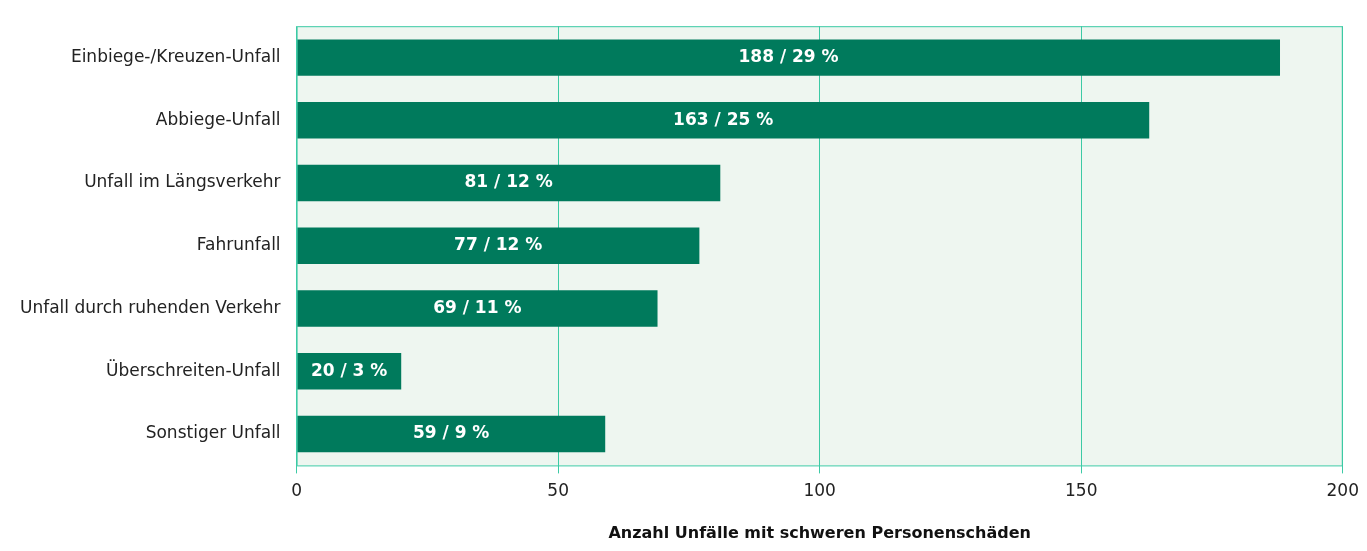 This screenshot has height=551, width=1367. What do you see at coordinates (193, 369) in the screenshot?
I see `y-tick-label: Überschreiten-Unfall` at bounding box center [193, 369].